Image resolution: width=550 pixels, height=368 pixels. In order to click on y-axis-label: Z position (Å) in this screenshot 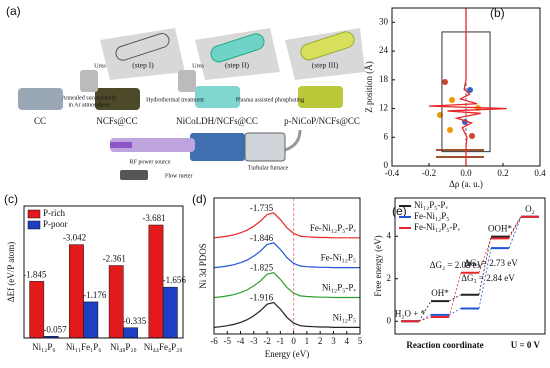, I will do `click(369, 87)`.